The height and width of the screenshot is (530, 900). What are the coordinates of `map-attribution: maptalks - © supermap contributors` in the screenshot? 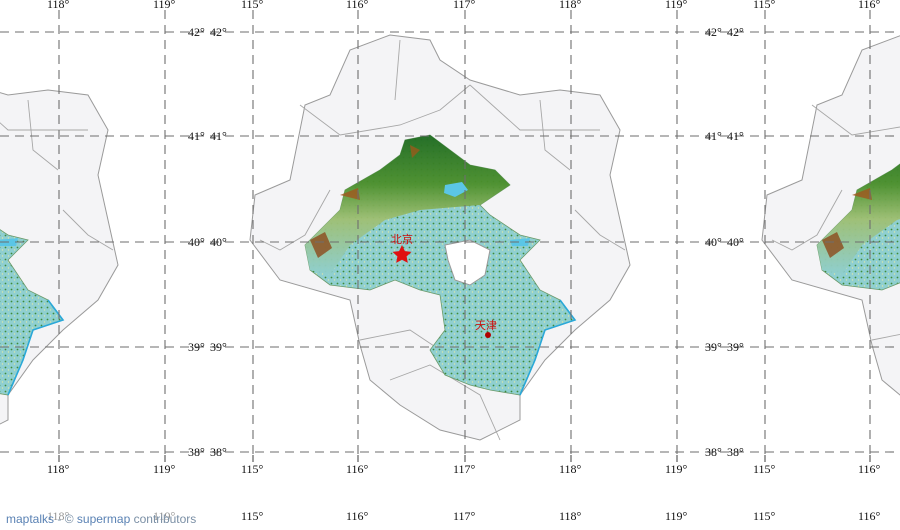 It's located at (101, 519).